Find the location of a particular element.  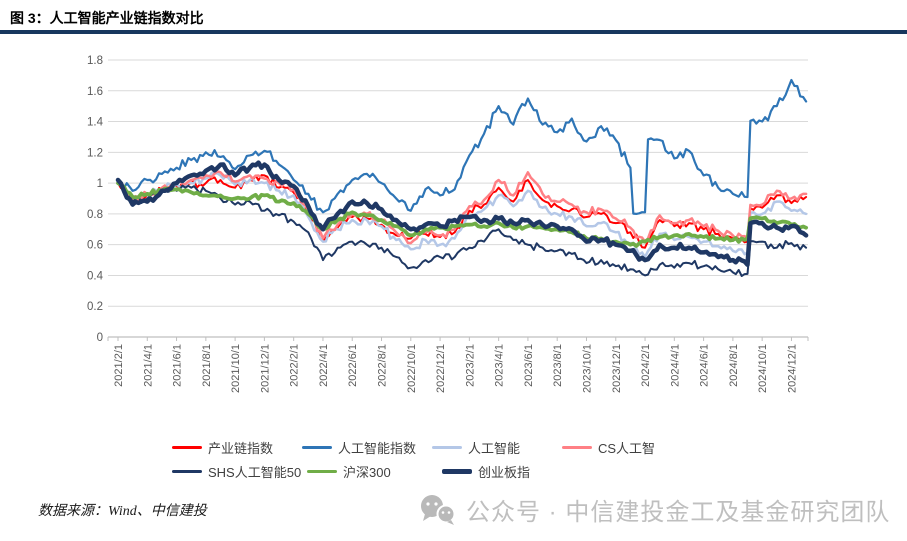

legend-row: 产业链指数 人工智能指数 人工智能 CS人工智 is located at coordinates (432, 447).